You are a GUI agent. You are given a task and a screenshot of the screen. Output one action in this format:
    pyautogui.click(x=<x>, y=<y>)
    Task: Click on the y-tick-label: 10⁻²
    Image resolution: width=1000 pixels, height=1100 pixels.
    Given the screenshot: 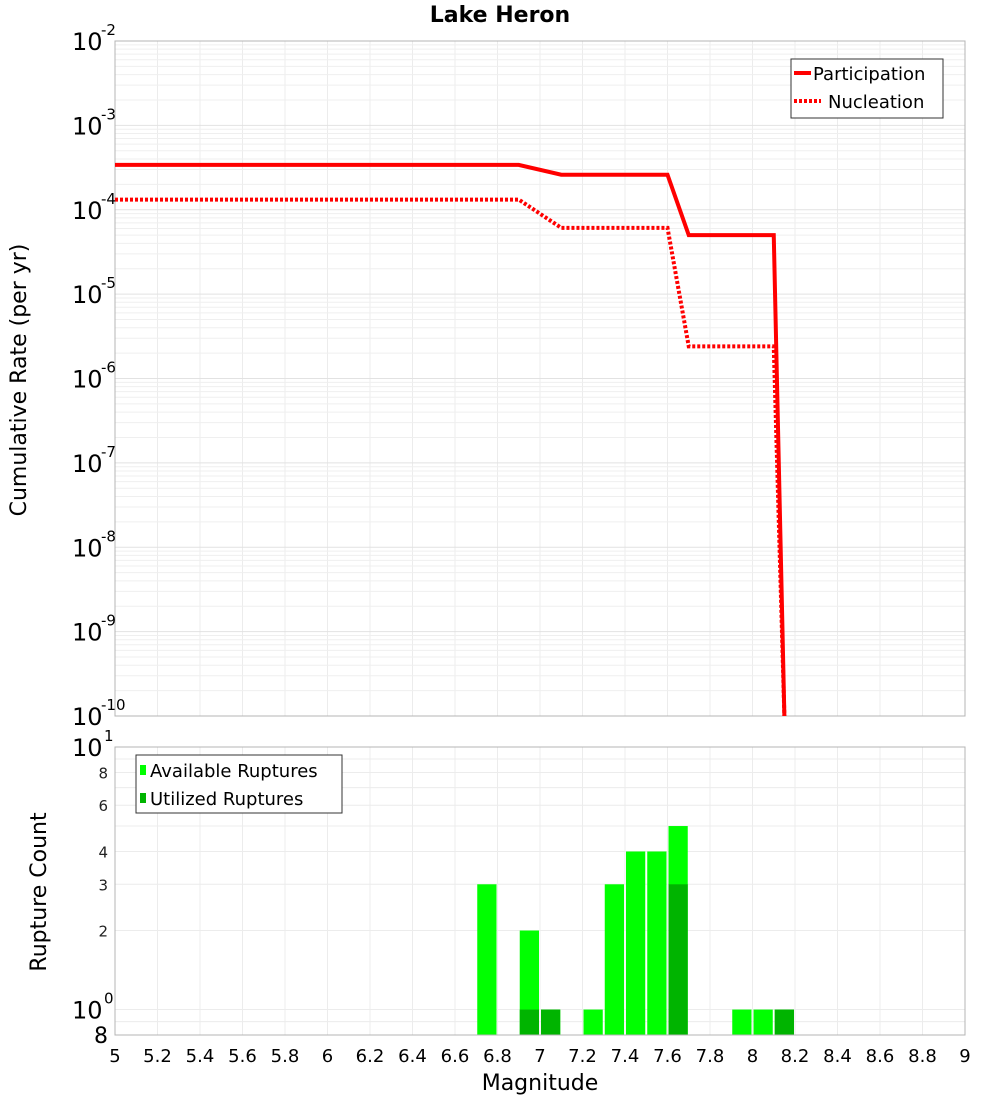 What is the action you would take?
    pyautogui.click(x=94, y=38)
    